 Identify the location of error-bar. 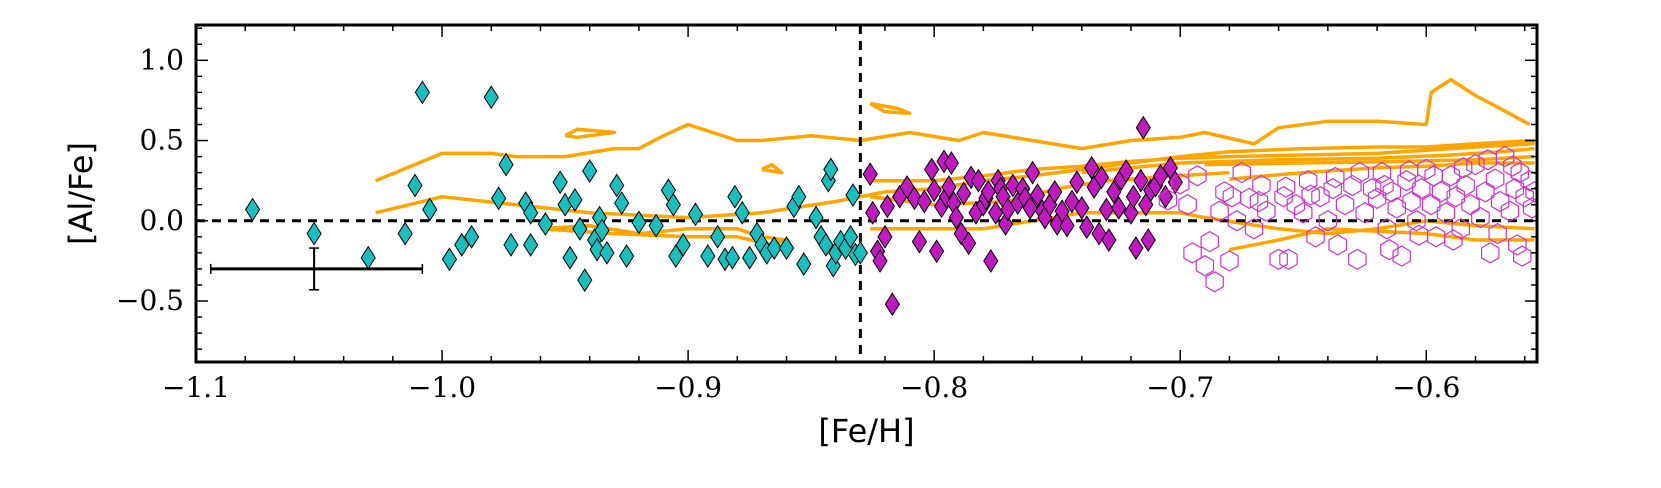
(317, 269).